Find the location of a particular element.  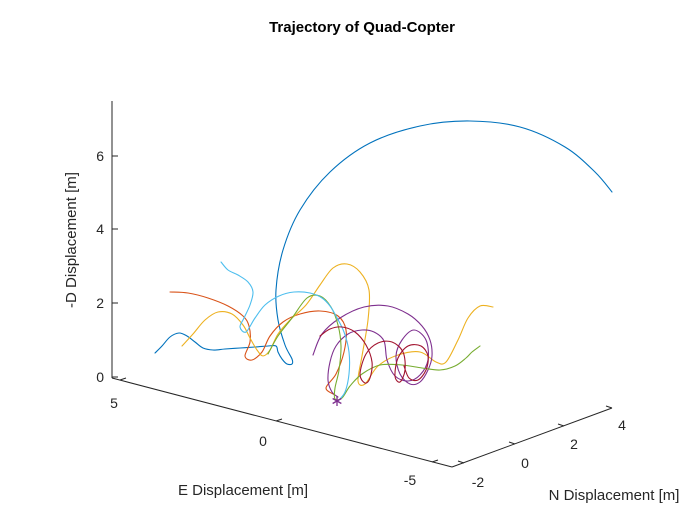

chart-title: Trajectory of Quad-Copter is located at coordinates (362, 27).